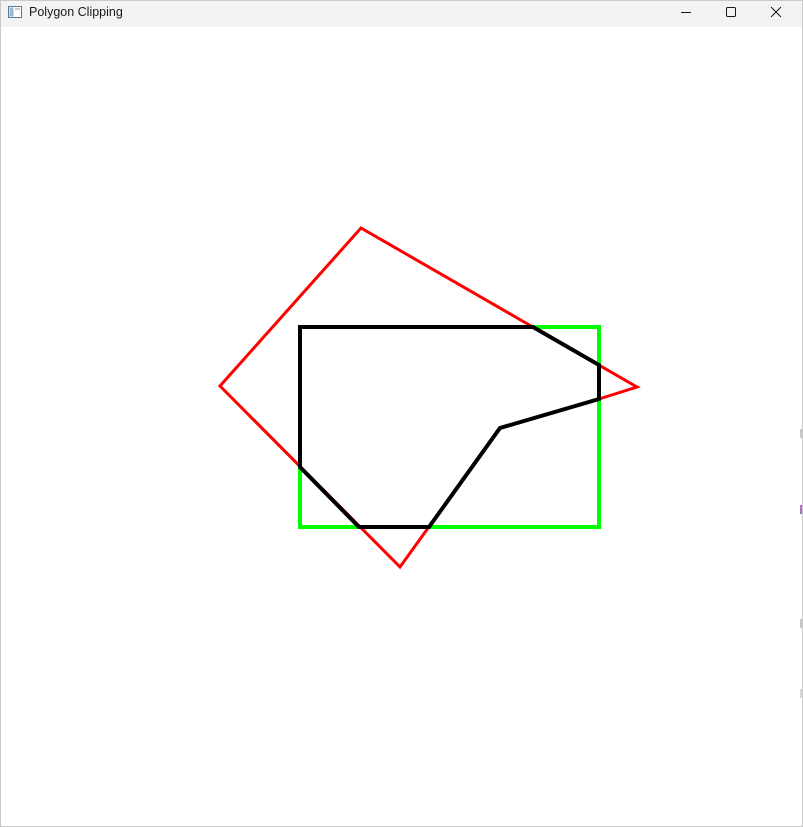 This screenshot has height=827, width=803. I want to click on close-button, so click(776, 14).